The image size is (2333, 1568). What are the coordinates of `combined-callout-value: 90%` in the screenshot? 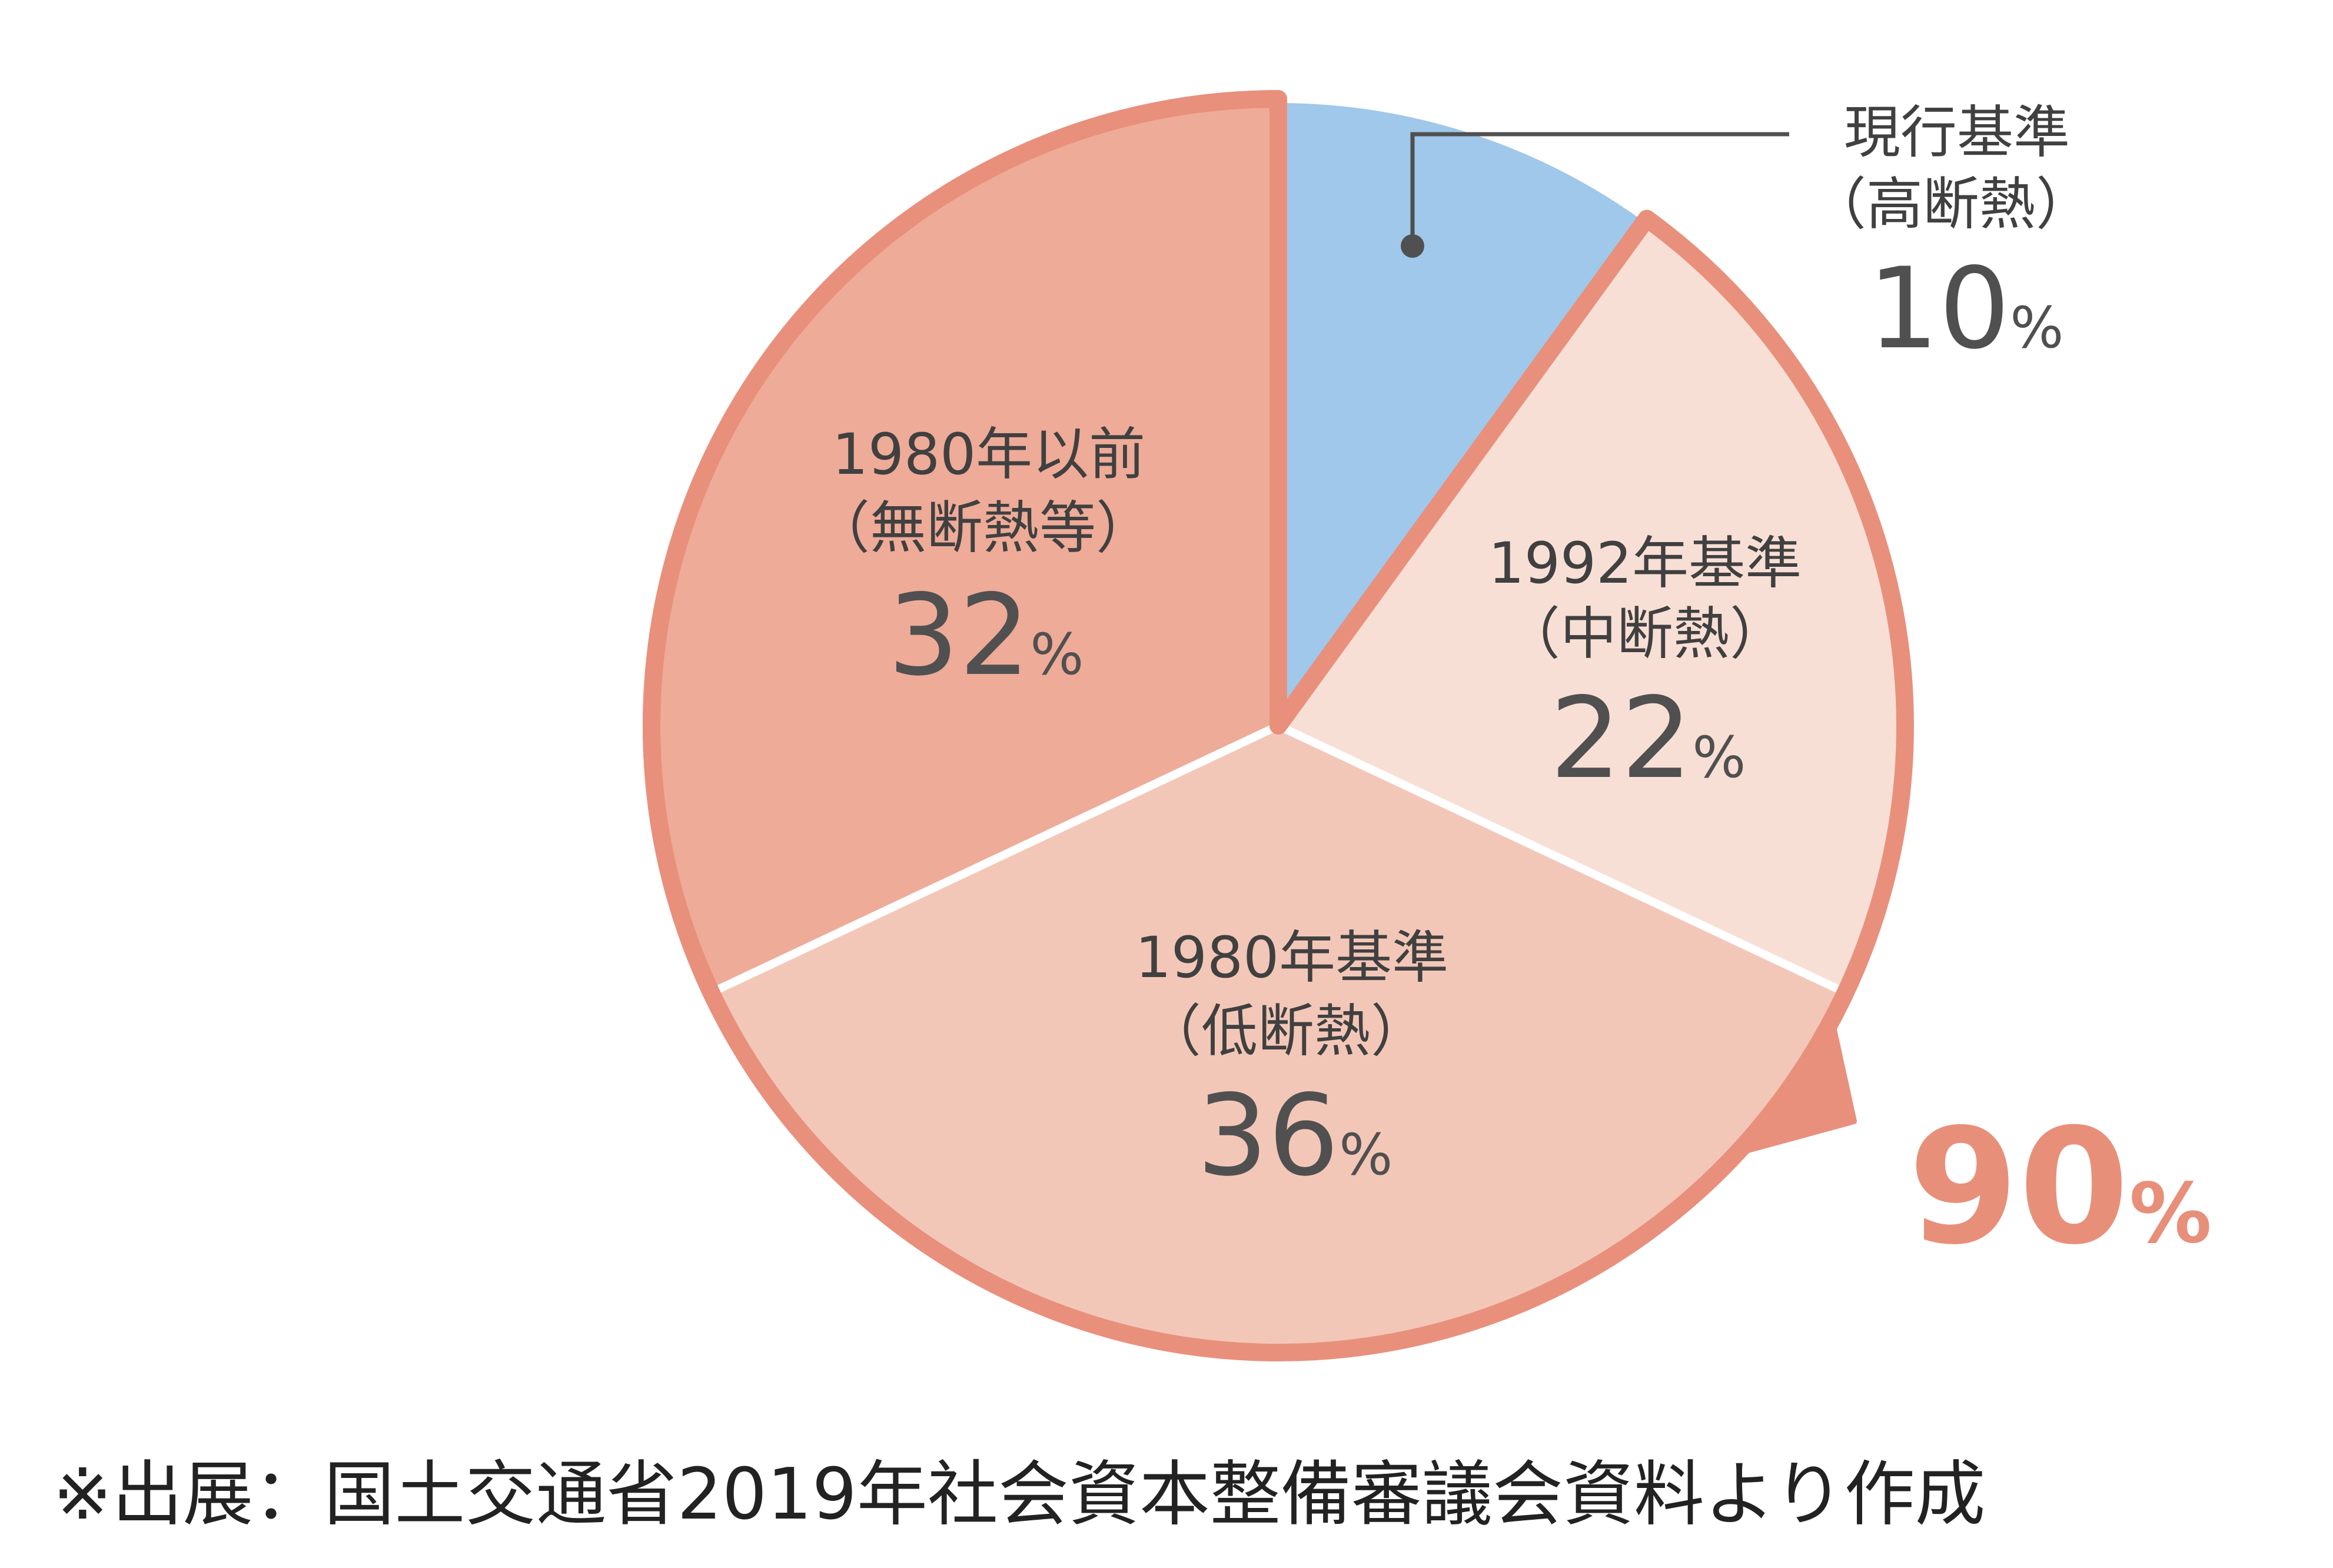 It's located at (2060, 1187).